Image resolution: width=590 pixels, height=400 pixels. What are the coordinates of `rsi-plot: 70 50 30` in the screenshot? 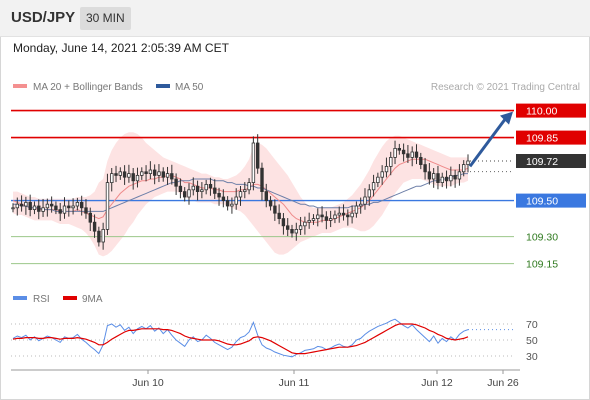 It's located at (274, 340).